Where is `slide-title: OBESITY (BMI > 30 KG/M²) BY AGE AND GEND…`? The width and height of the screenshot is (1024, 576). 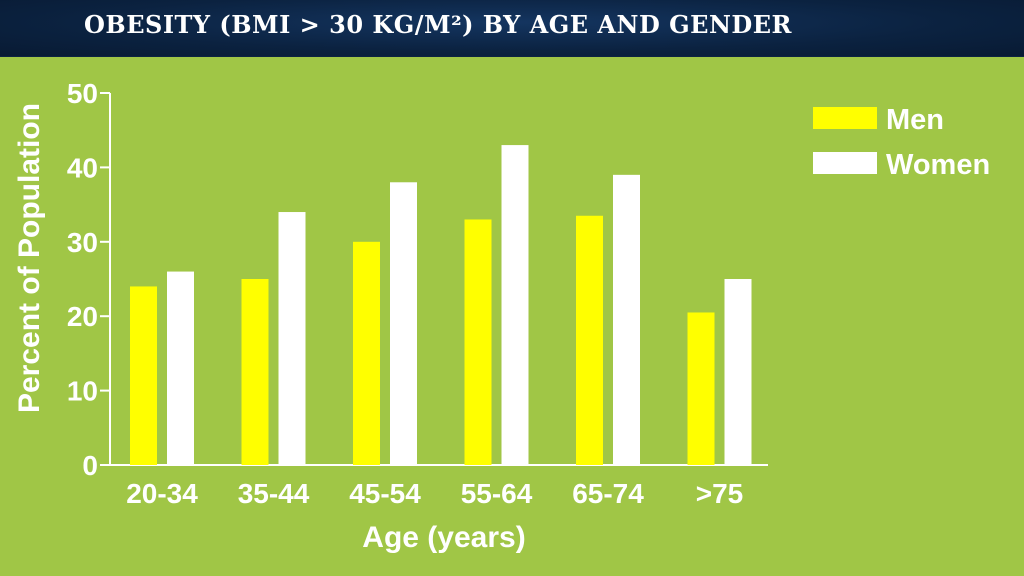
slide-title: OBESITY (BMI > 30 KG/M²) BY AGE AND GEND… is located at coordinates (438, 24).